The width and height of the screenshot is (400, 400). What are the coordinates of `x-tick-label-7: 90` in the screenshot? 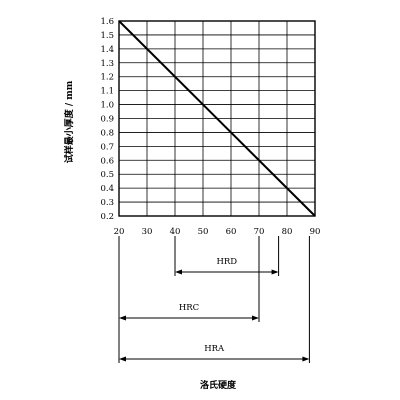 It's located at (315, 232).